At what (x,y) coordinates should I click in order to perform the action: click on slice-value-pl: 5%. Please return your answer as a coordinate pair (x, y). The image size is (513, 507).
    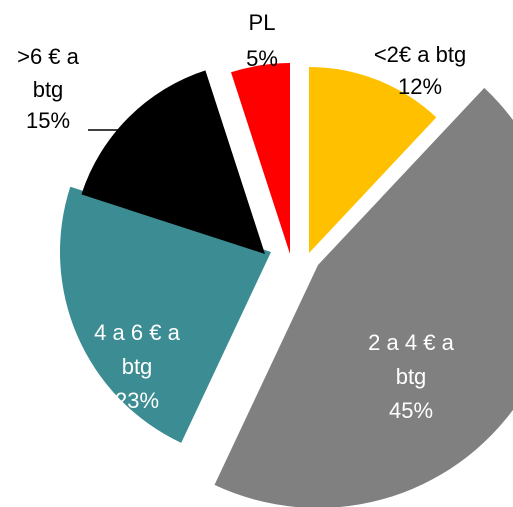
    Looking at the image, I should click on (262, 58).